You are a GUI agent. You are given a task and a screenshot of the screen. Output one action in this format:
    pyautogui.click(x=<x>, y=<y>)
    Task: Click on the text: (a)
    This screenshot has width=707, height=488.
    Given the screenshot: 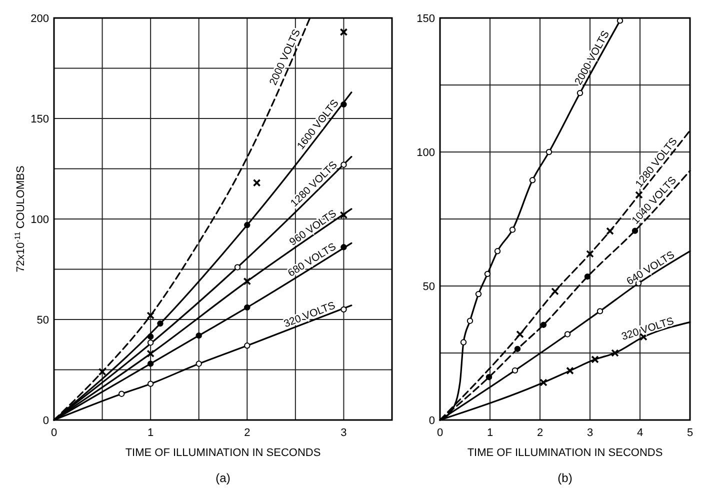 What is the action you would take?
    pyautogui.click(x=223, y=478)
    